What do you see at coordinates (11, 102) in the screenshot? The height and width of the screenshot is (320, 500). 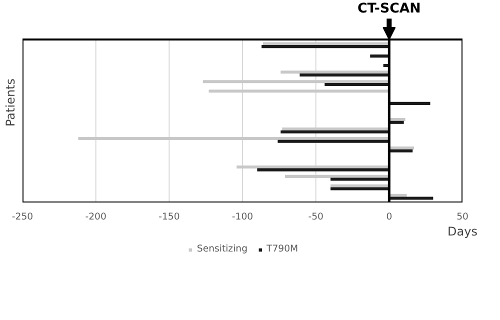 I see `y-axis-title: Patients` at bounding box center [11, 102].